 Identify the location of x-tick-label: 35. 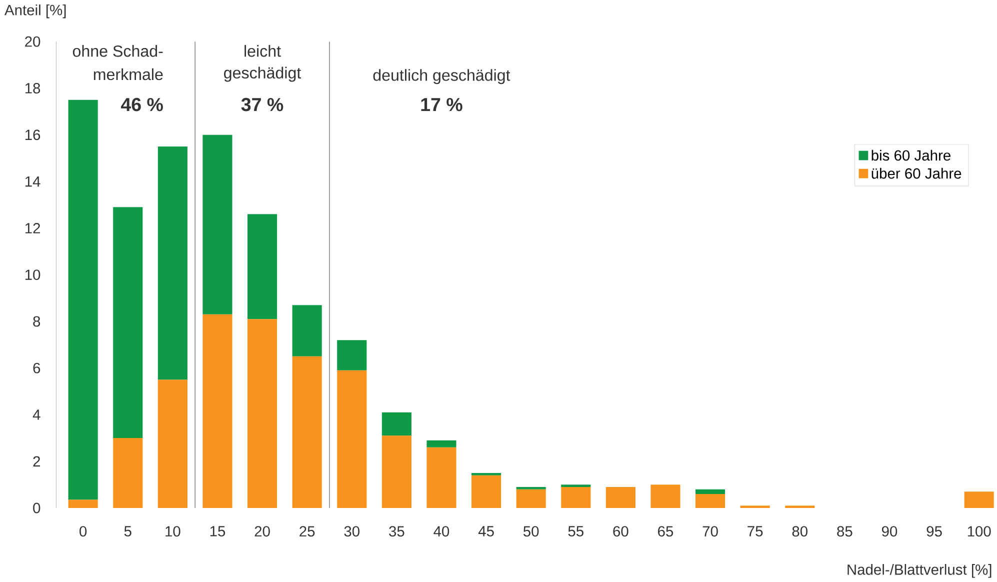
(396, 531).